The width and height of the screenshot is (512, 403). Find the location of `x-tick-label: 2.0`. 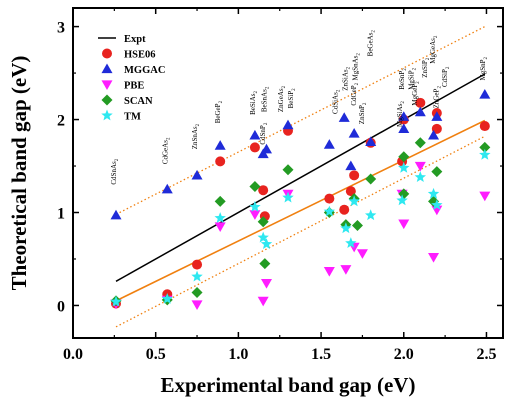

x-tick-label: 2.0 is located at coordinates (404, 354).